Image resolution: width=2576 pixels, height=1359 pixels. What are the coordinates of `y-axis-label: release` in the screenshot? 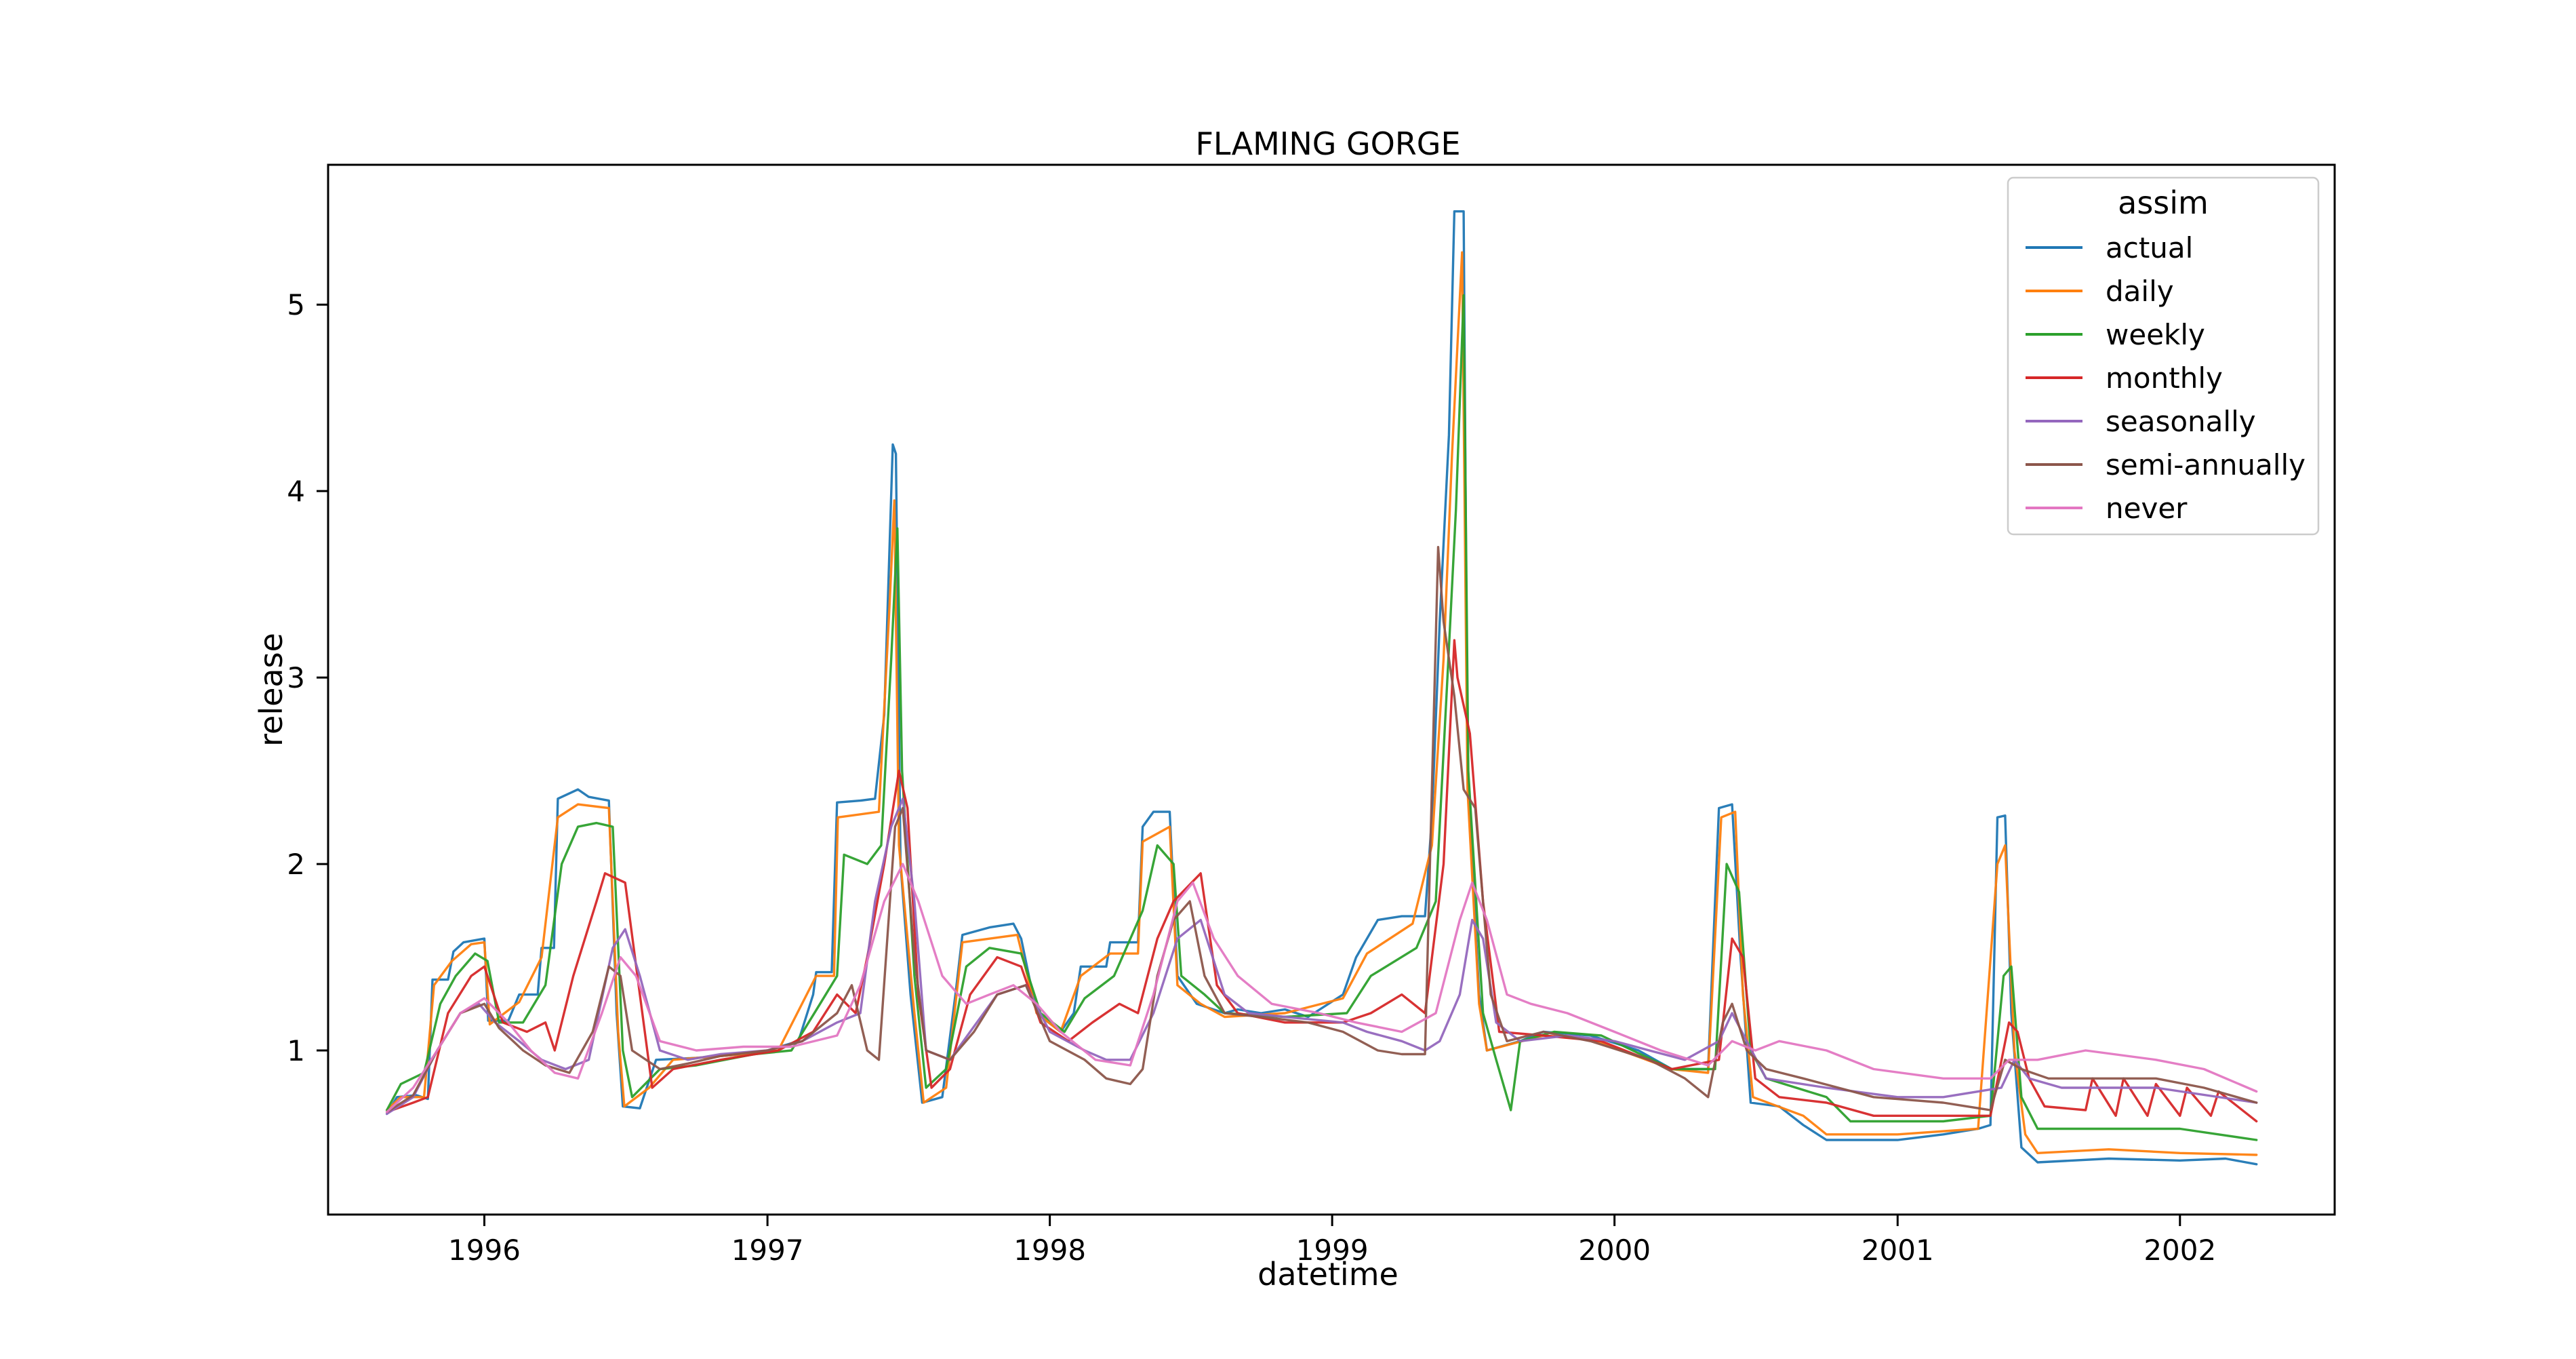 It's located at (271, 690).